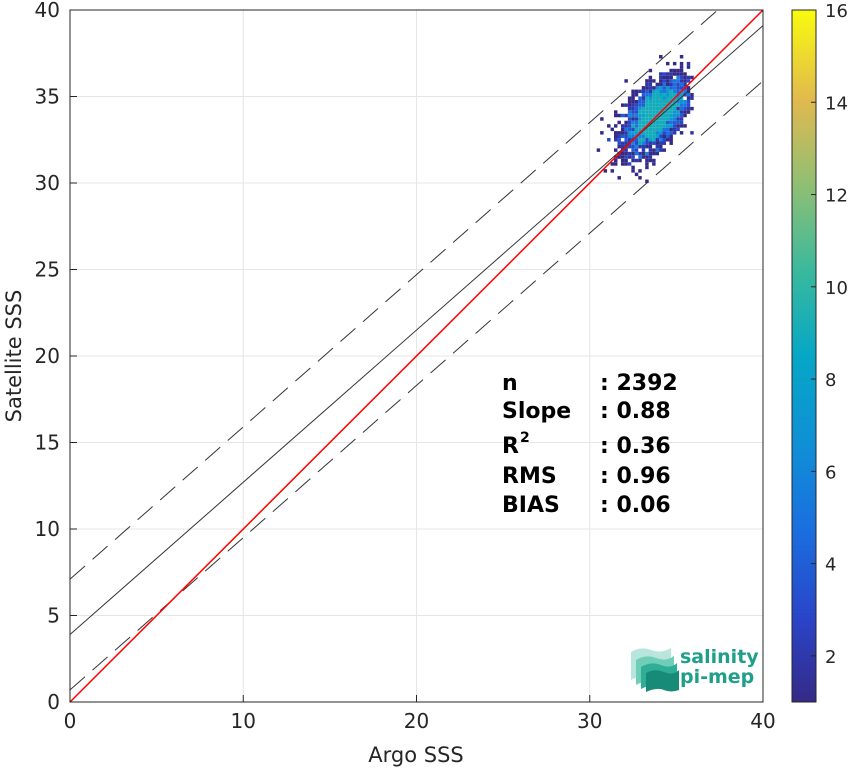  What do you see at coordinates (836, 11) in the screenshot?
I see `colorbar-tick-label: 16` at bounding box center [836, 11].